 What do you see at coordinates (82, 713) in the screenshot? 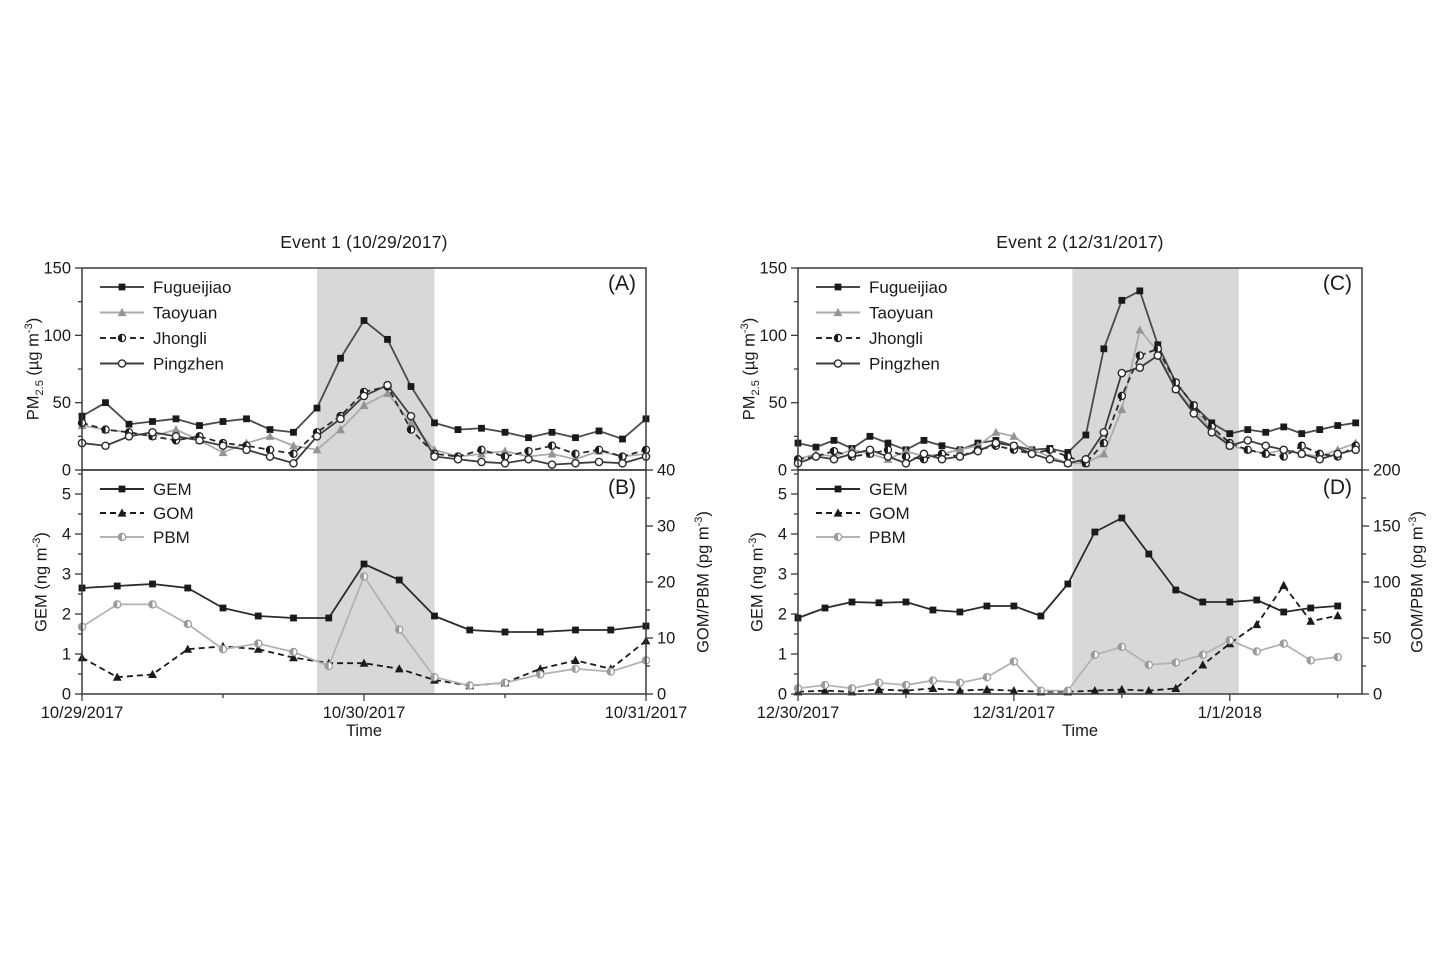
I see `x-tick-label: 10/29/2017` at bounding box center [82, 713].